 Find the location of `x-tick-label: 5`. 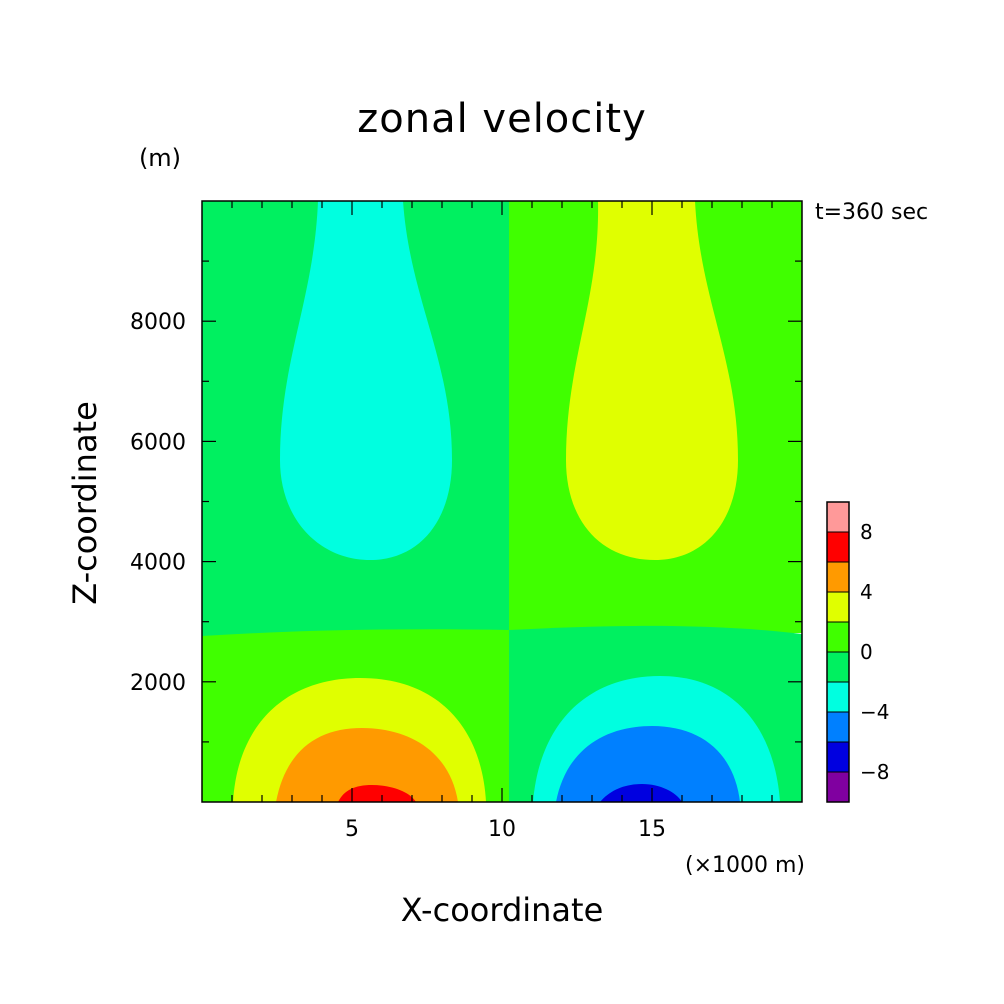

x-tick-label: 5 is located at coordinates (352, 829).